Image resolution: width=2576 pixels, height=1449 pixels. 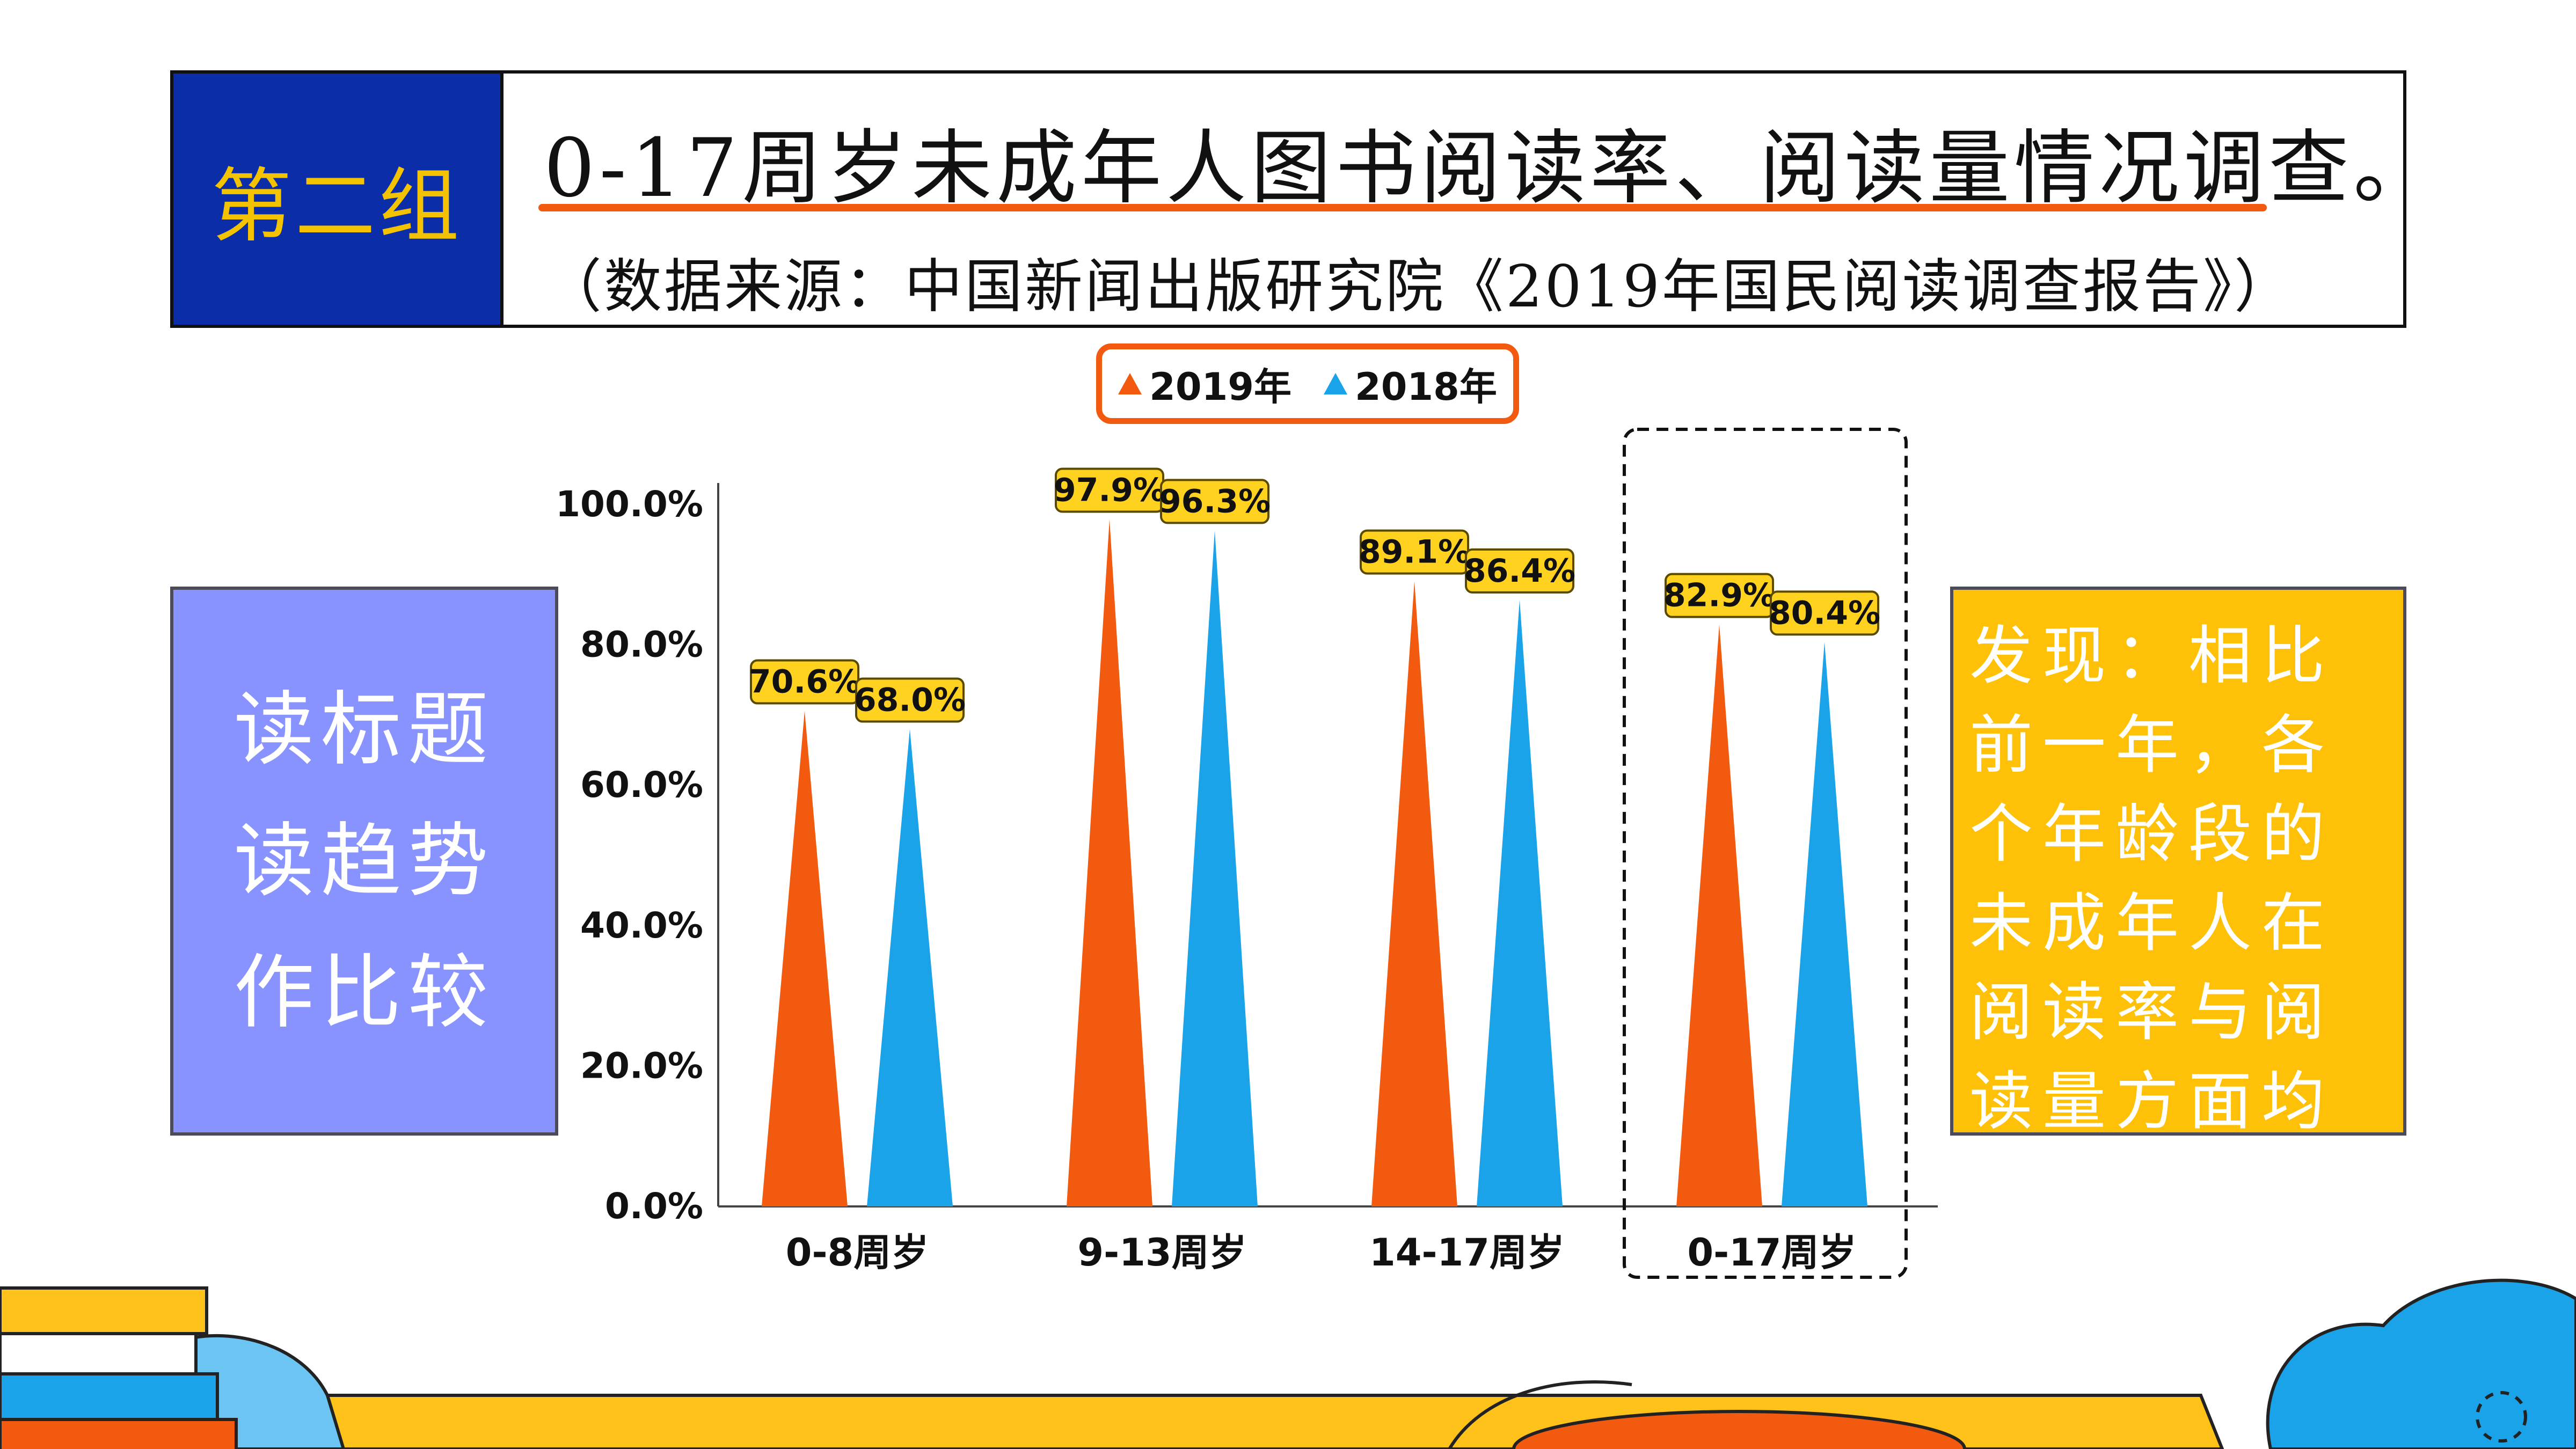 I want to click on group-badge: 第二组, so click(x=338, y=199).